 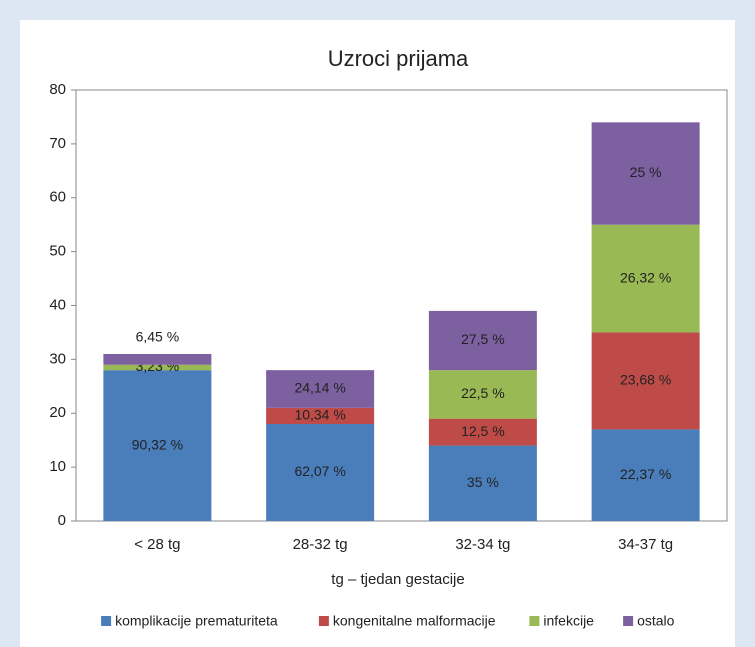 I want to click on segment-label: 25 %, so click(x=646, y=172).